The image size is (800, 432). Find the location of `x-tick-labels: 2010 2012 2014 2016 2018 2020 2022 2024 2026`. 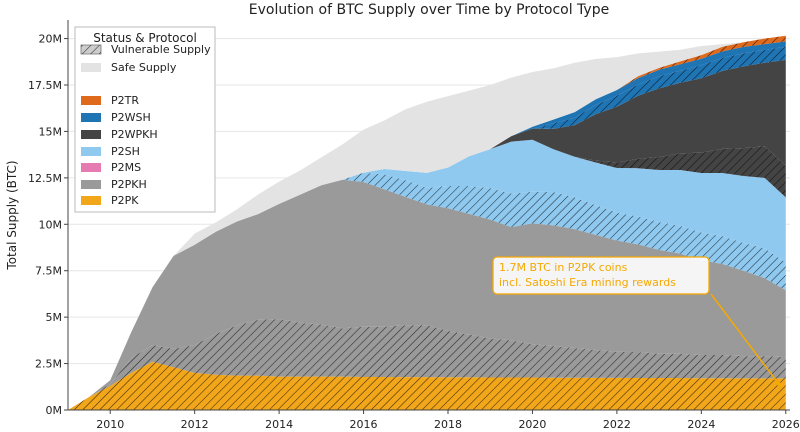

x-tick-labels: 2010 2012 2014 2016 2018 2020 2022 2024 2026 is located at coordinates (448, 420).